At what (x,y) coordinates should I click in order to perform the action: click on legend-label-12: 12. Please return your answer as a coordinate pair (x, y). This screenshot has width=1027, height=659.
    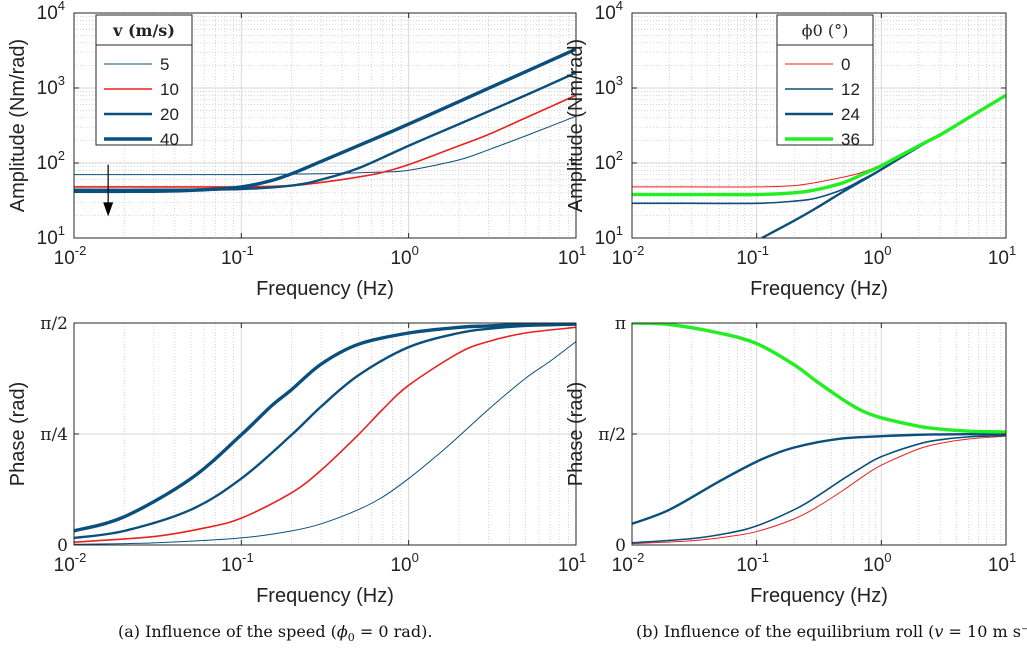
    Looking at the image, I should click on (850, 89).